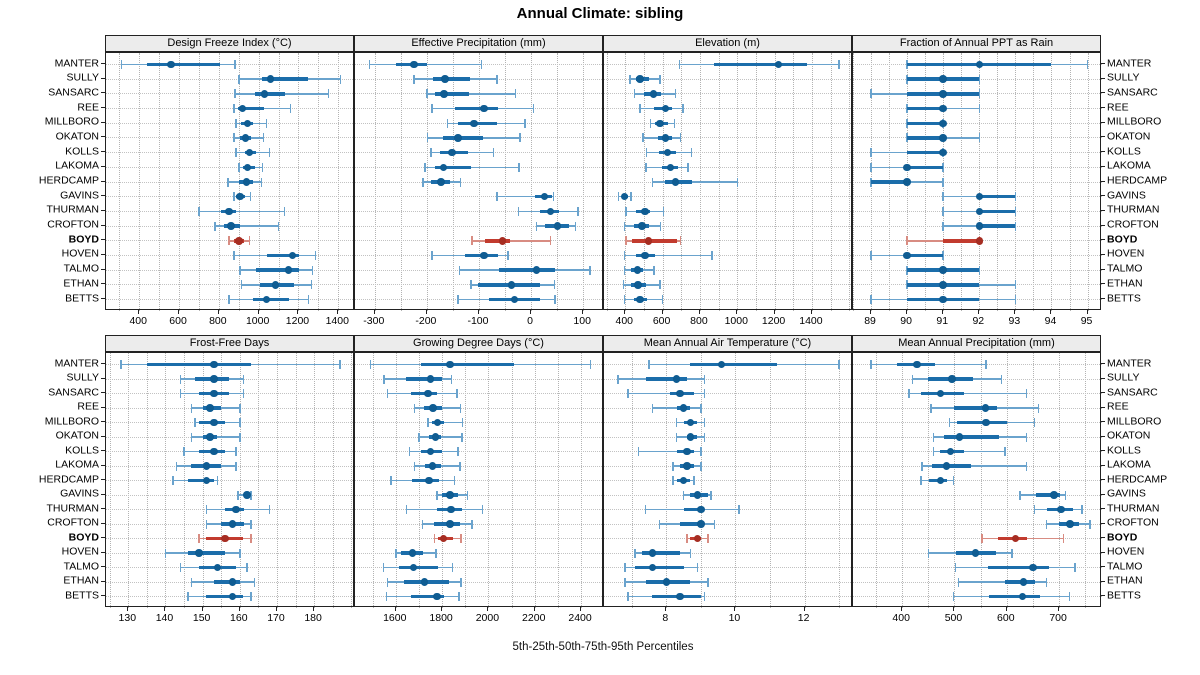 The width and height of the screenshot is (1200, 675). I want to click on x-tick-label: 800, so click(218, 321).